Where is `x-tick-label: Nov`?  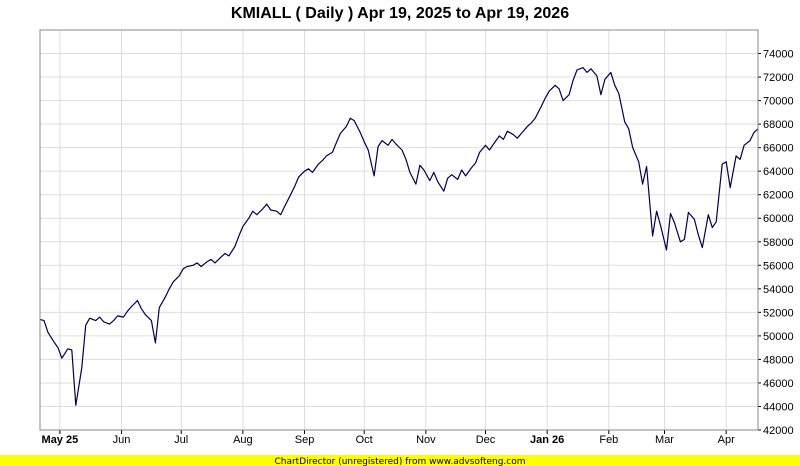 x-tick-label: Nov is located at coordinates (426, 440).